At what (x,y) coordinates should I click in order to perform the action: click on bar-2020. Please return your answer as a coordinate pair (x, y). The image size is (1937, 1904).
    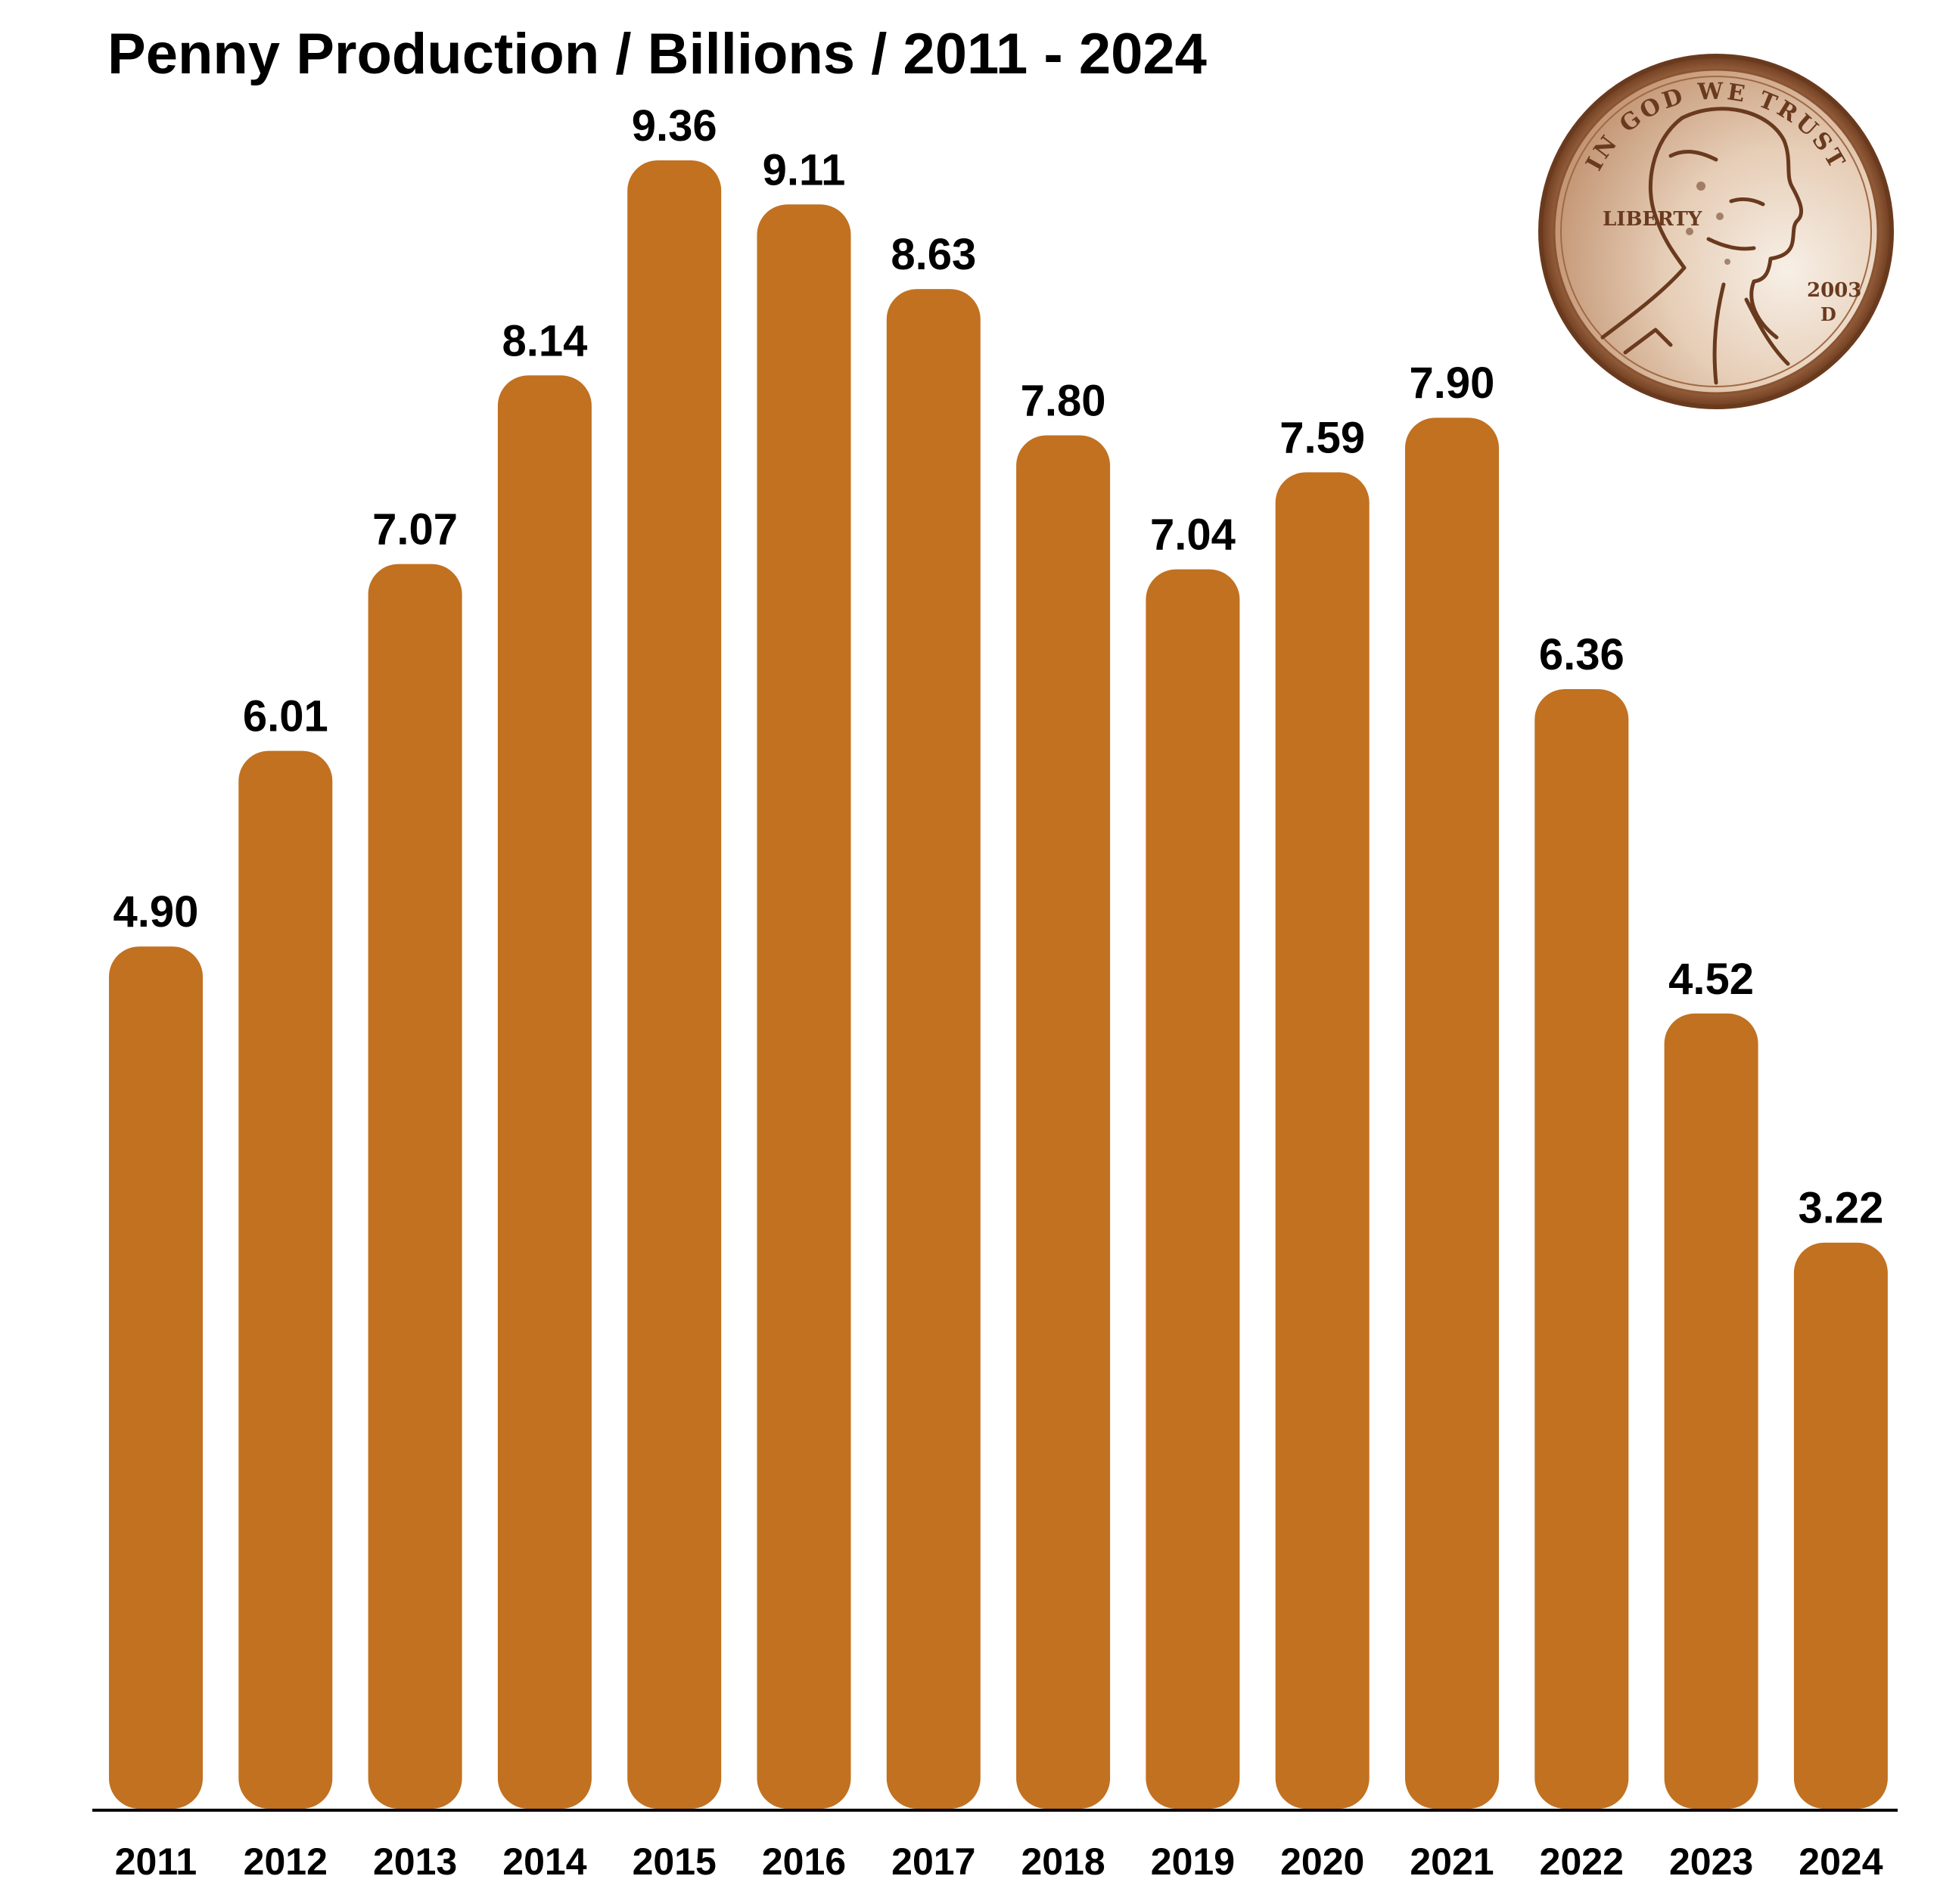
    Looking at the image, I should click on (1322, 1140).